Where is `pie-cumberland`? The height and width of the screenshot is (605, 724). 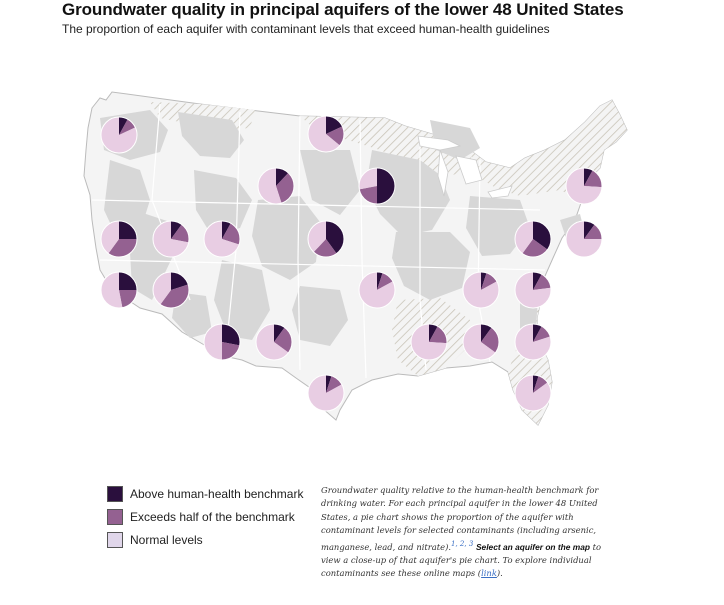 pie-cumberland is located at coordinates (481, 290).